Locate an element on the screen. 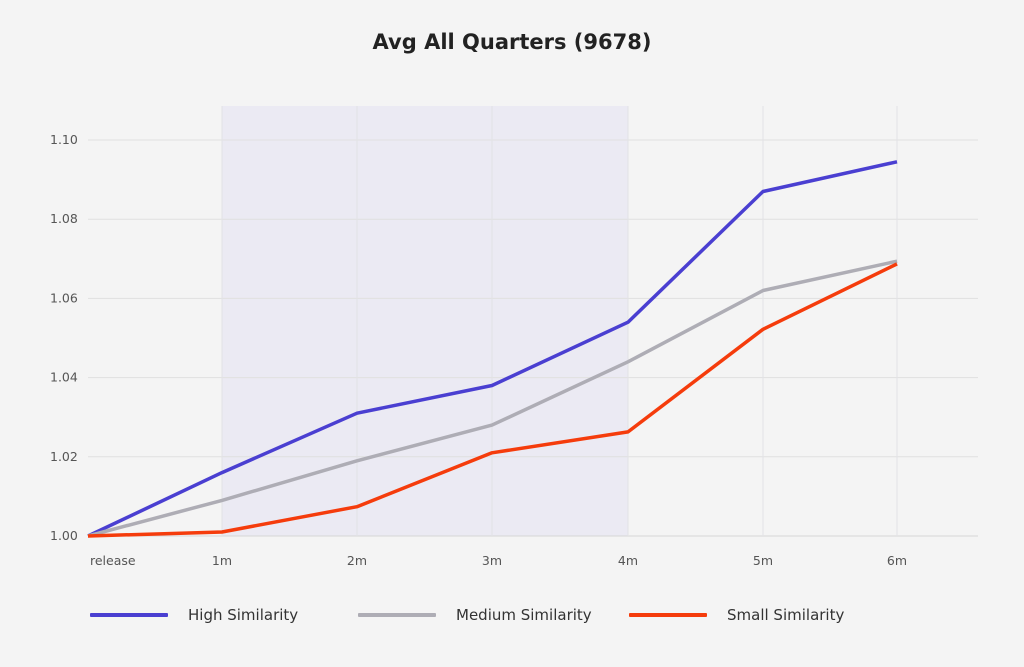 The width and height of the screenshot is (1024, 667). legend-label-high: High Similarity is located at coordinates (243, 615).